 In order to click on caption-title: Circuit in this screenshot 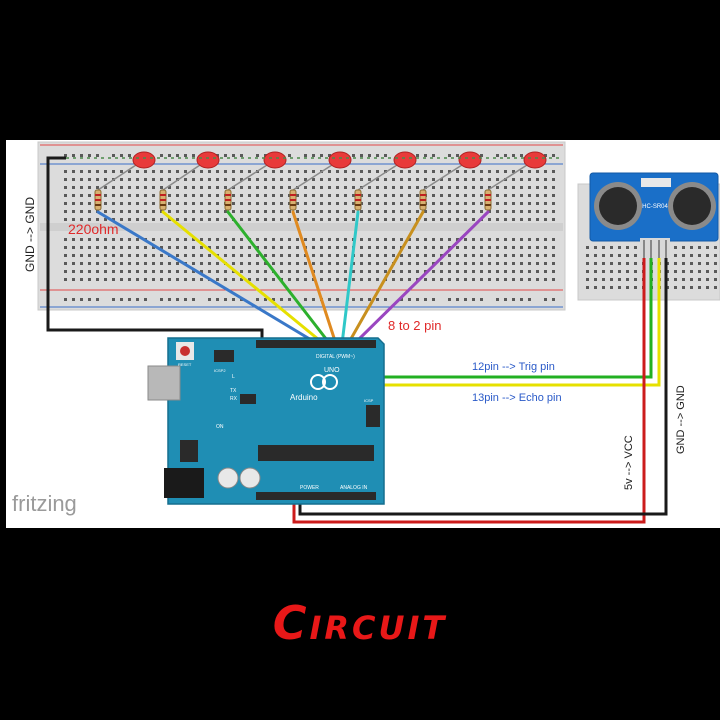, I will do `click(360, 623)`.